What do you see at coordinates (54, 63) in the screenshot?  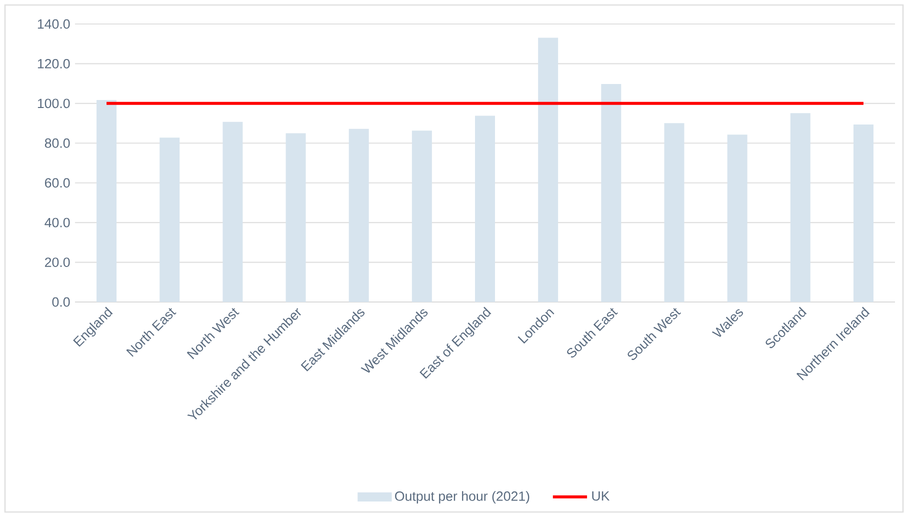 I see `y-tick-label: 120.0` at bounding box center [54, 63].